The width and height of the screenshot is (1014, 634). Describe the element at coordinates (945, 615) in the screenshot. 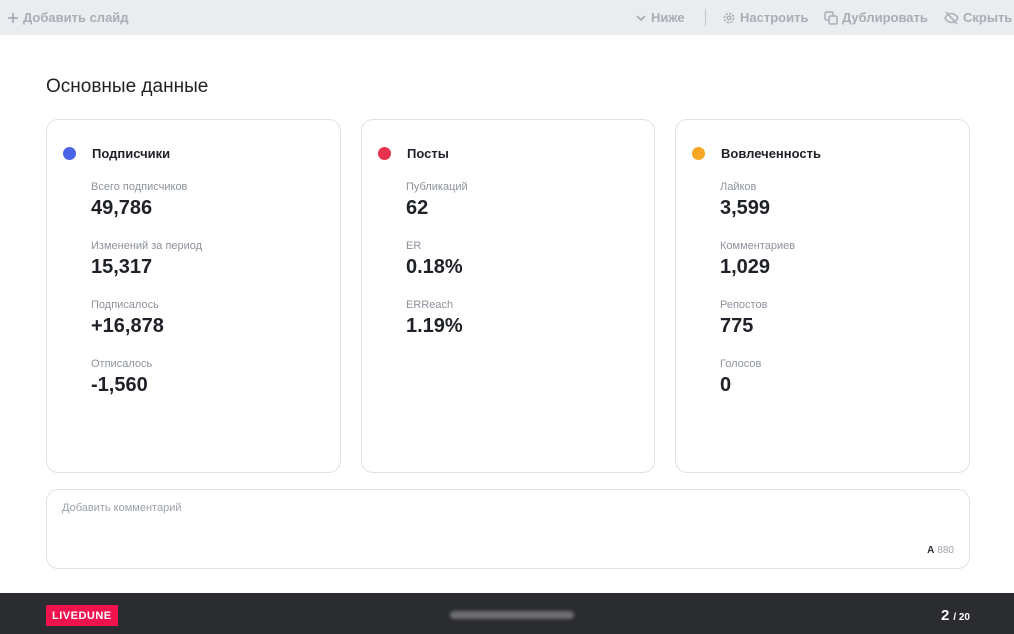

I see `page-current: 2` at that location.